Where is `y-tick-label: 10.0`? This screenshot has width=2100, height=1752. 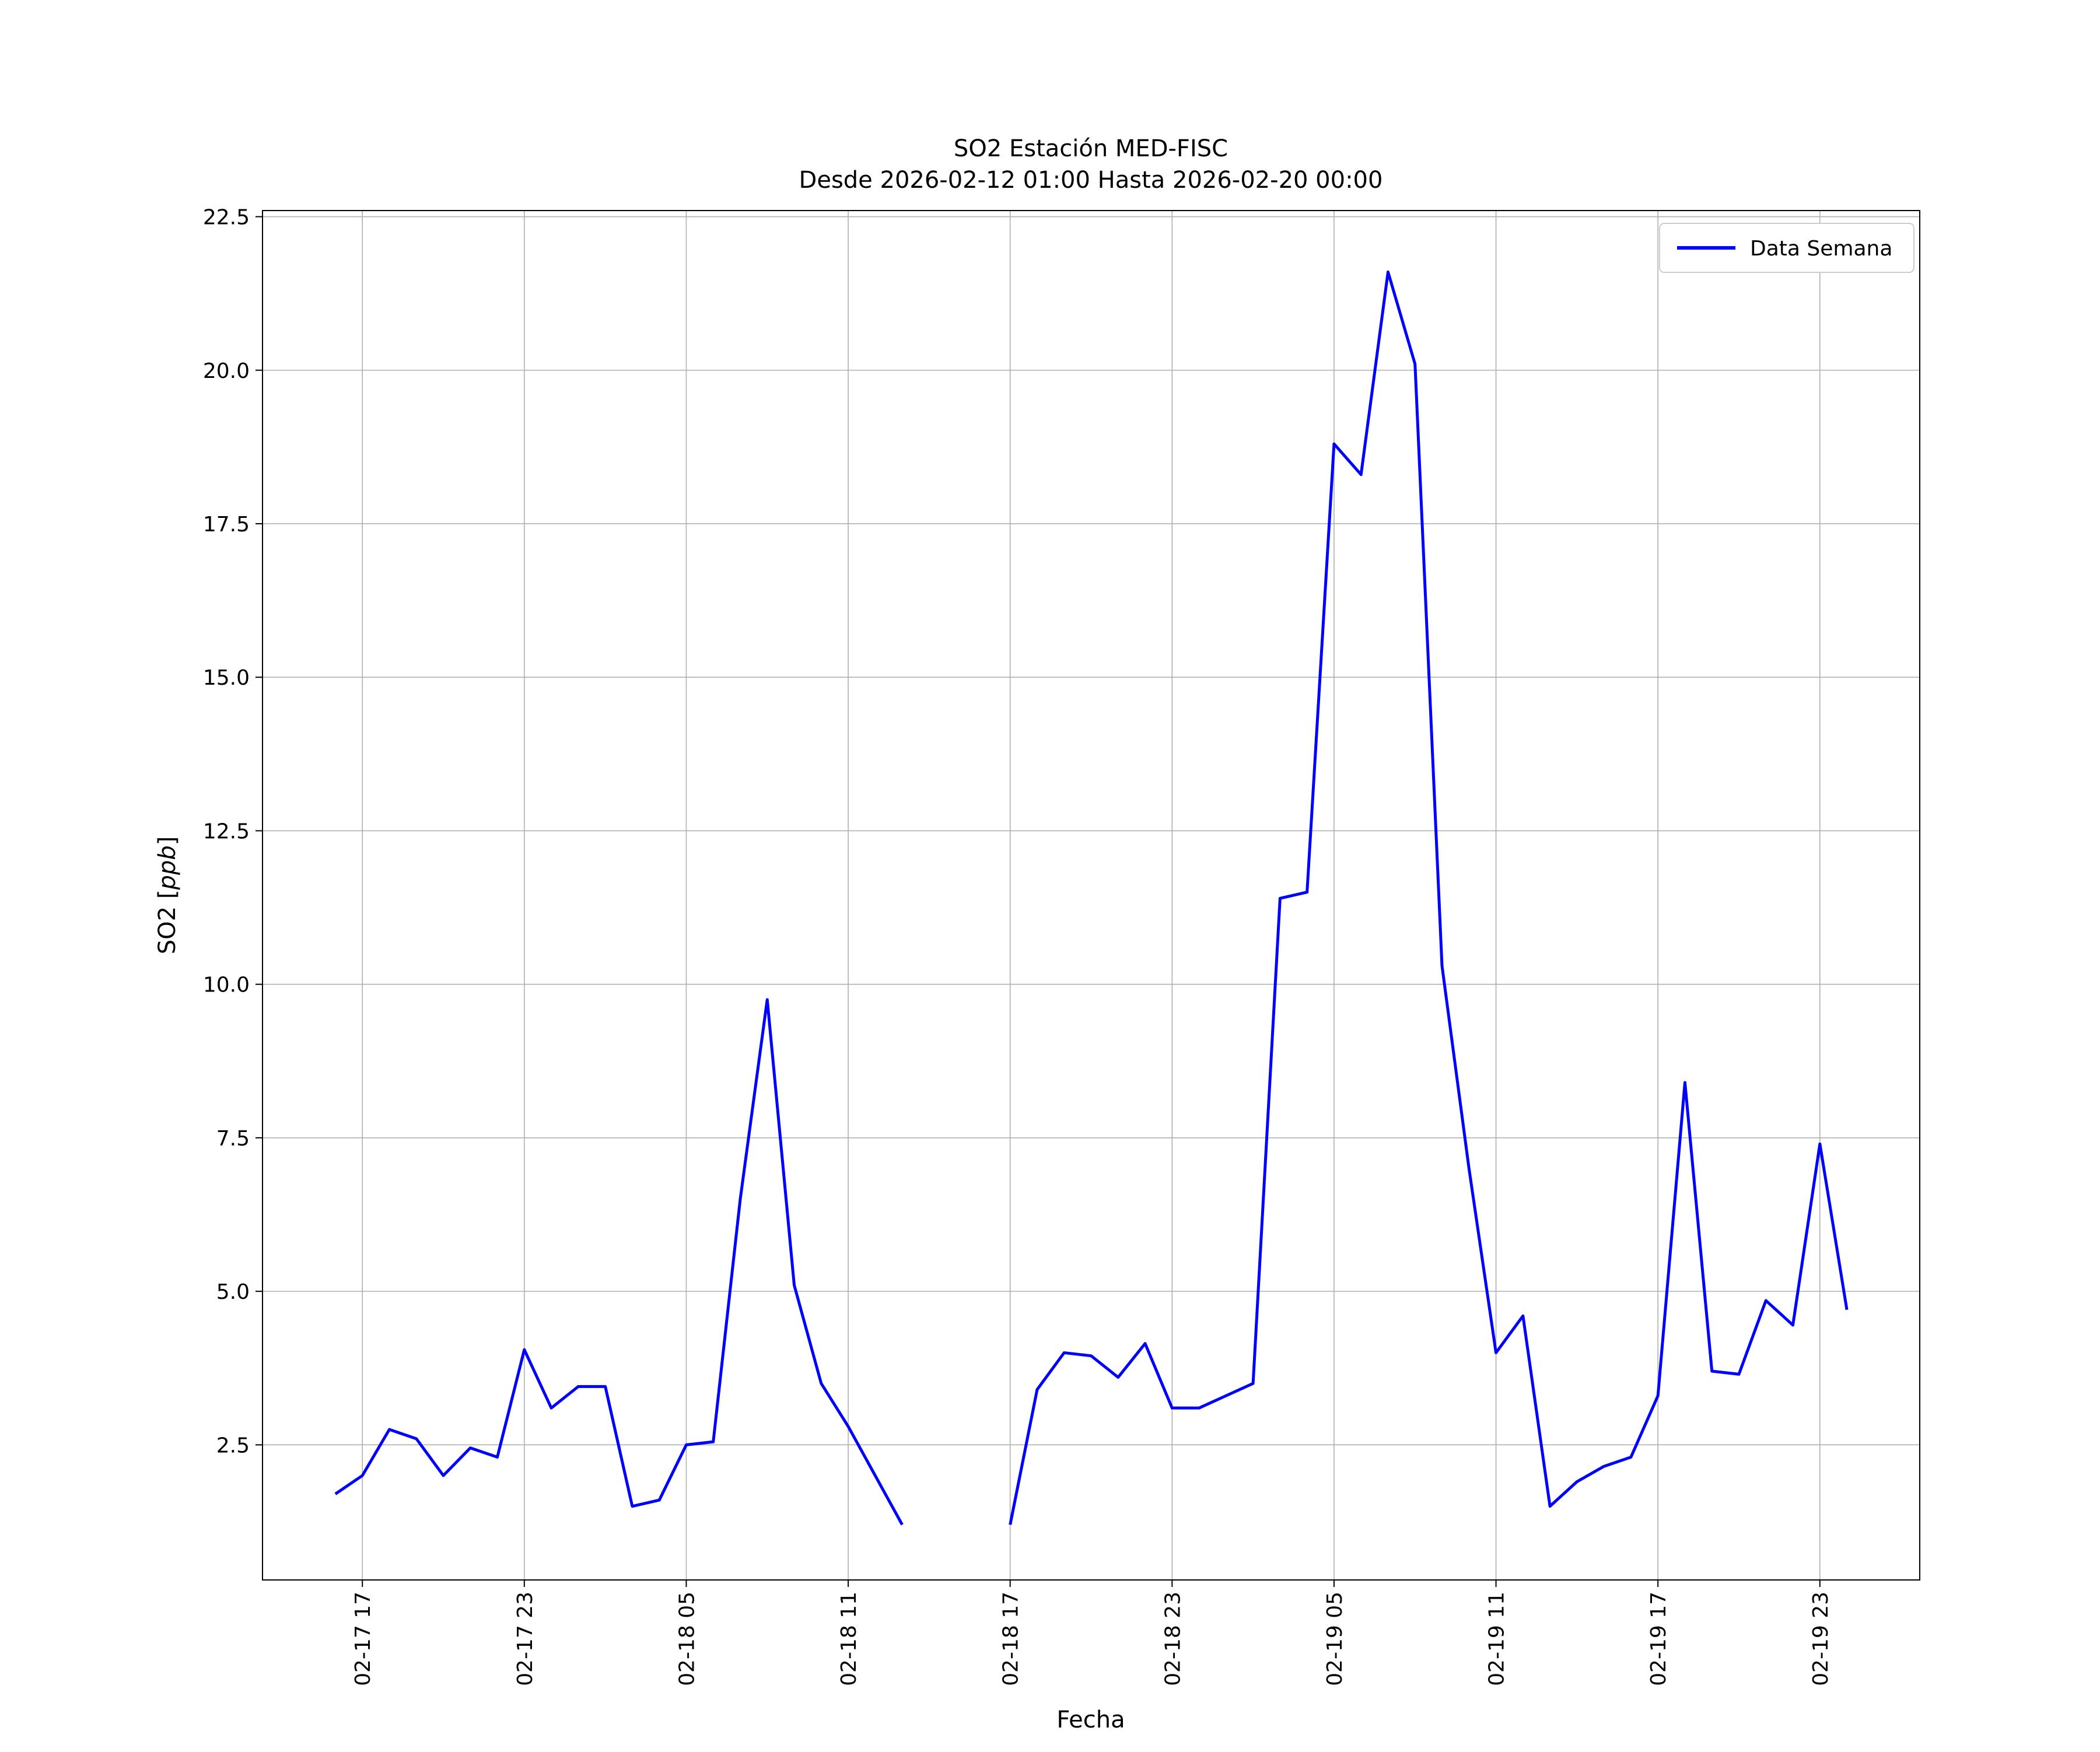 y-tick-label: 10.0 is located at coordinates (226, 985).